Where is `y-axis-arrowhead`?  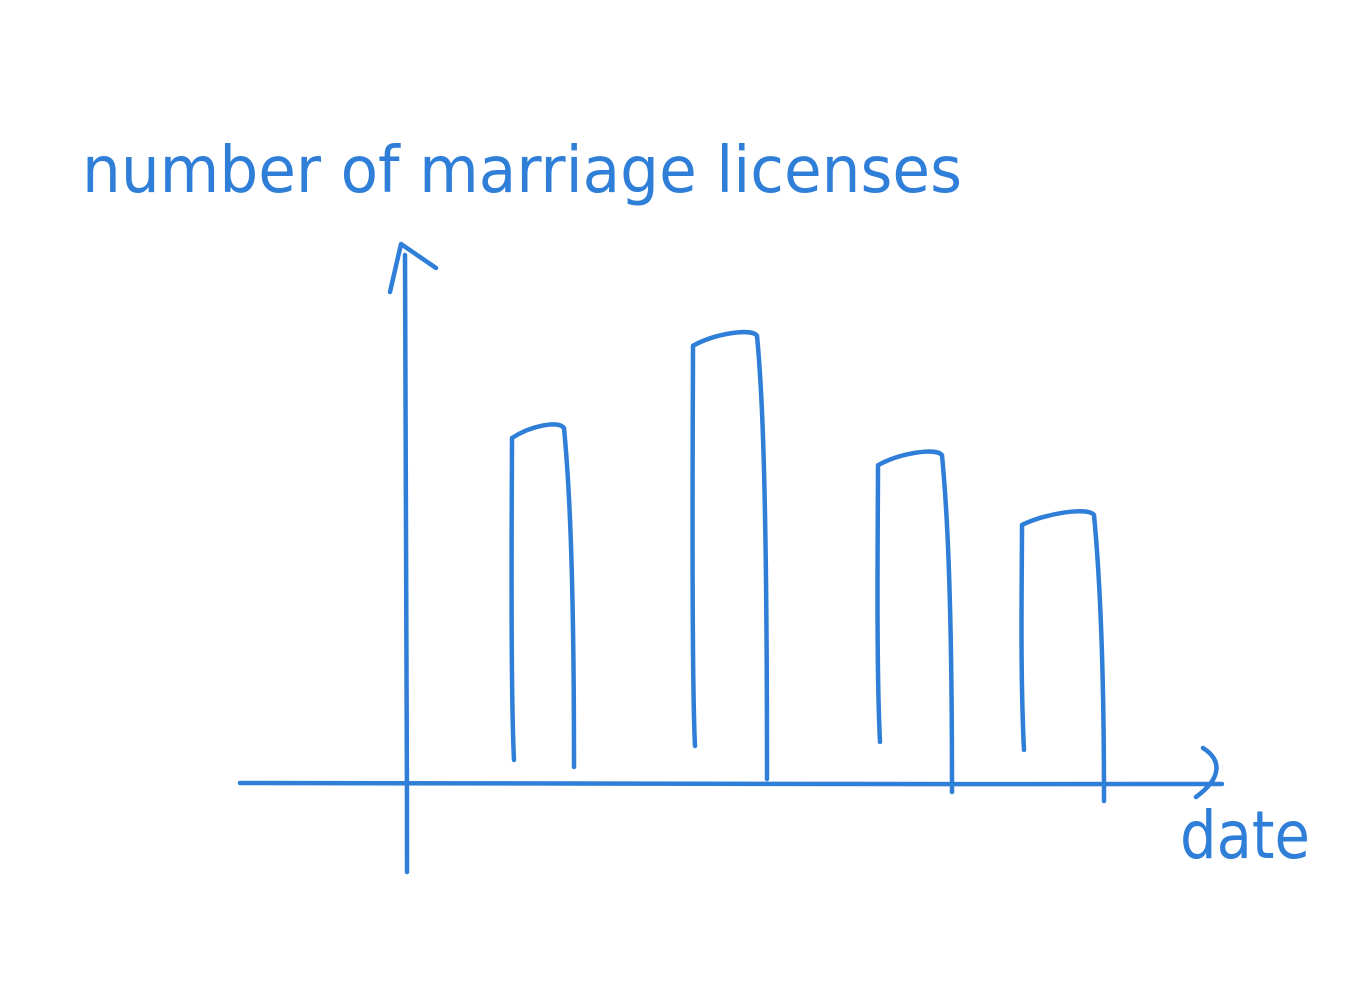 y-axis-arrowhead is located at coordinates (413, 268).